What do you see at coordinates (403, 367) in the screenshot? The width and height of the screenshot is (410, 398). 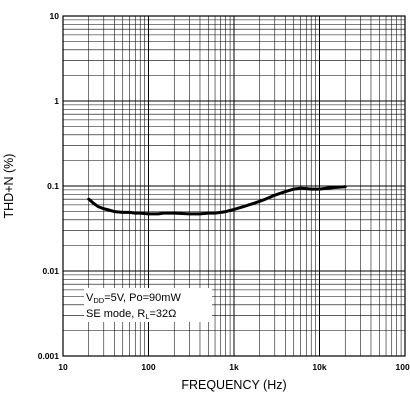 I see `x-tick-label: 100k` at bounding box center [403, 367].